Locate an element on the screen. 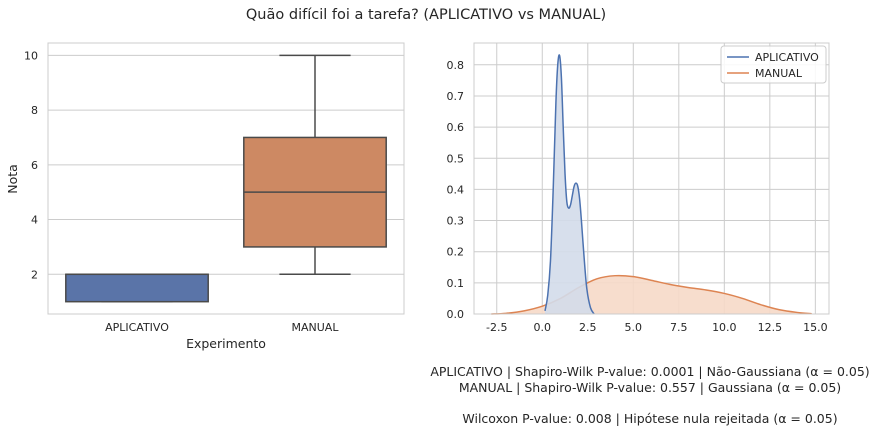 This screenshot has width=877, height=433. density-x-tick-label: 10.0 is located at coordinates (724, 327).